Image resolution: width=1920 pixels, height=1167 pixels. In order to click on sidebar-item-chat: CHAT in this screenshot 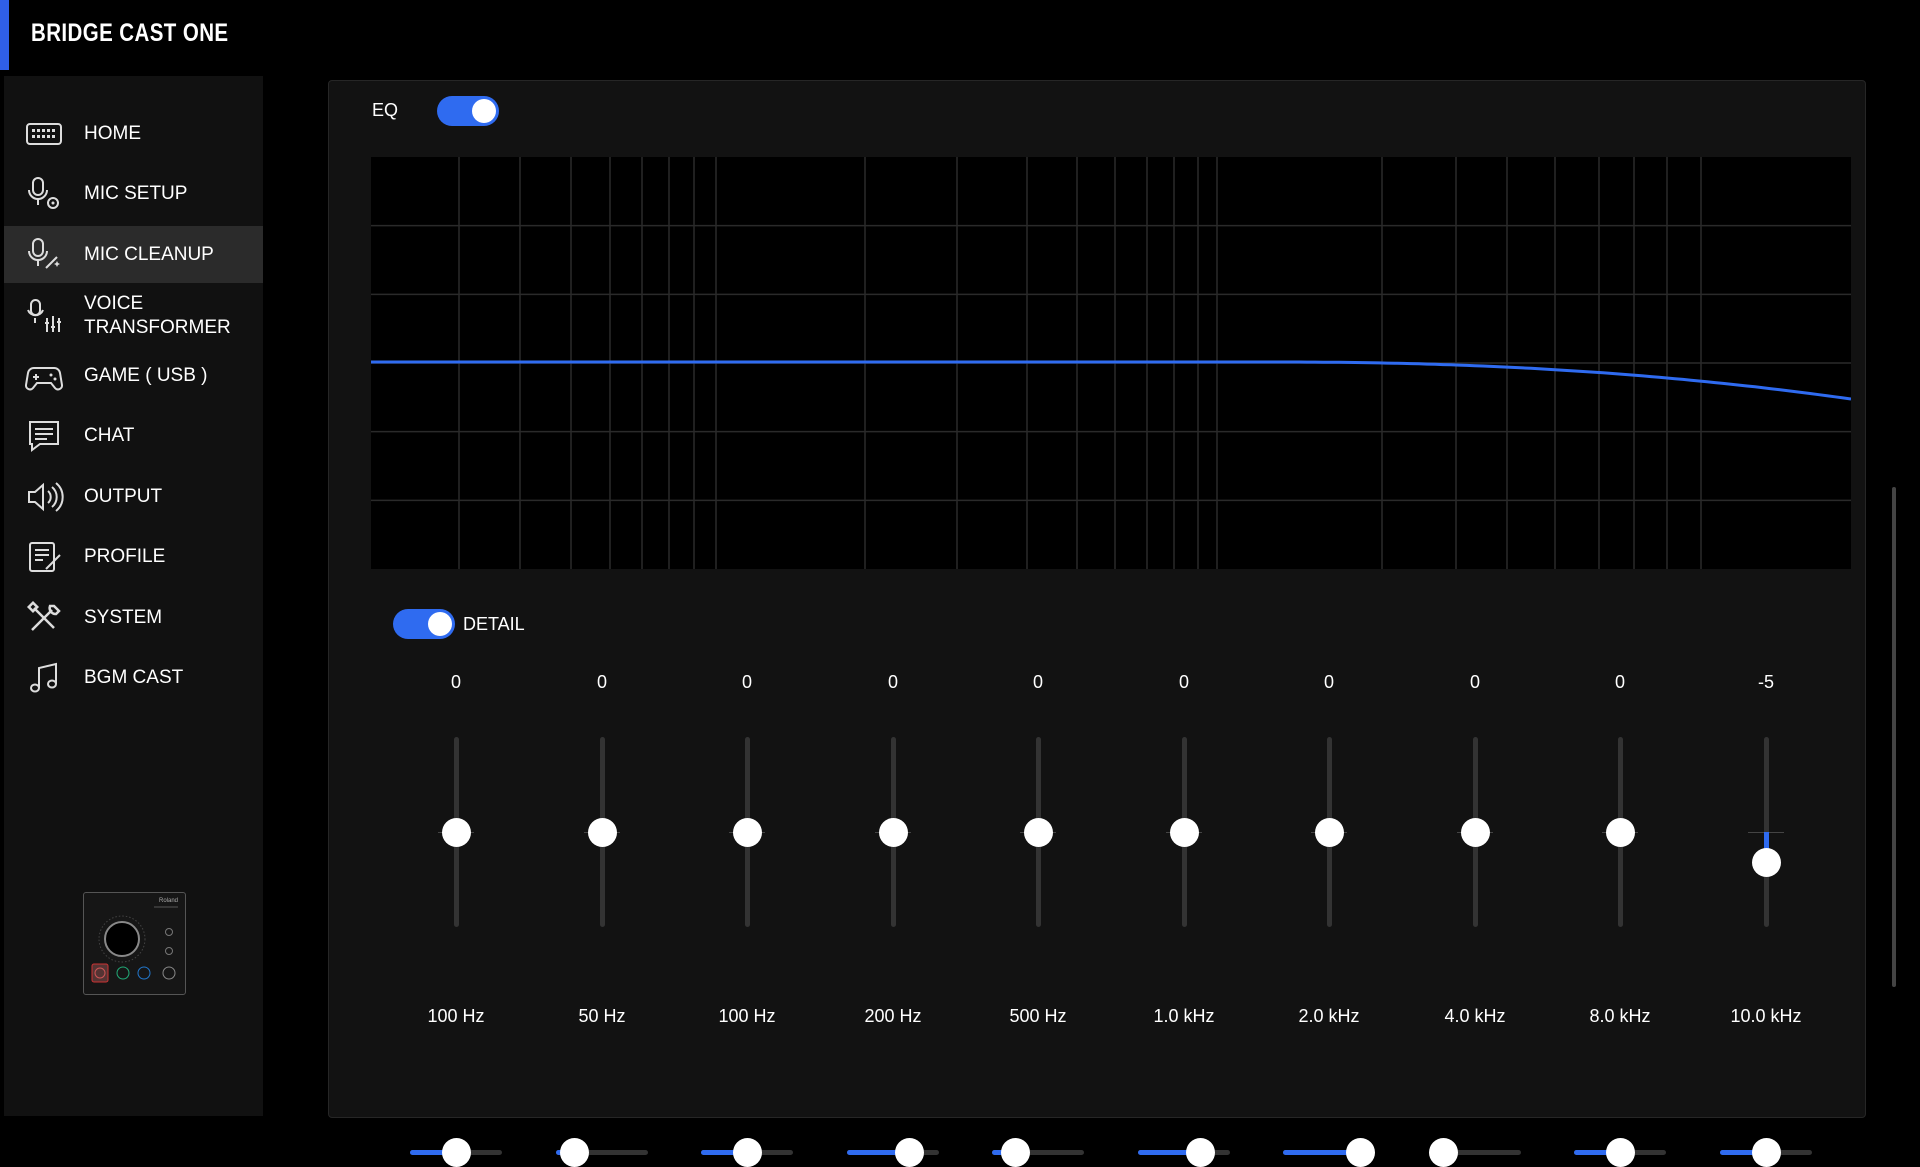, I will do `click(133, 435)`.